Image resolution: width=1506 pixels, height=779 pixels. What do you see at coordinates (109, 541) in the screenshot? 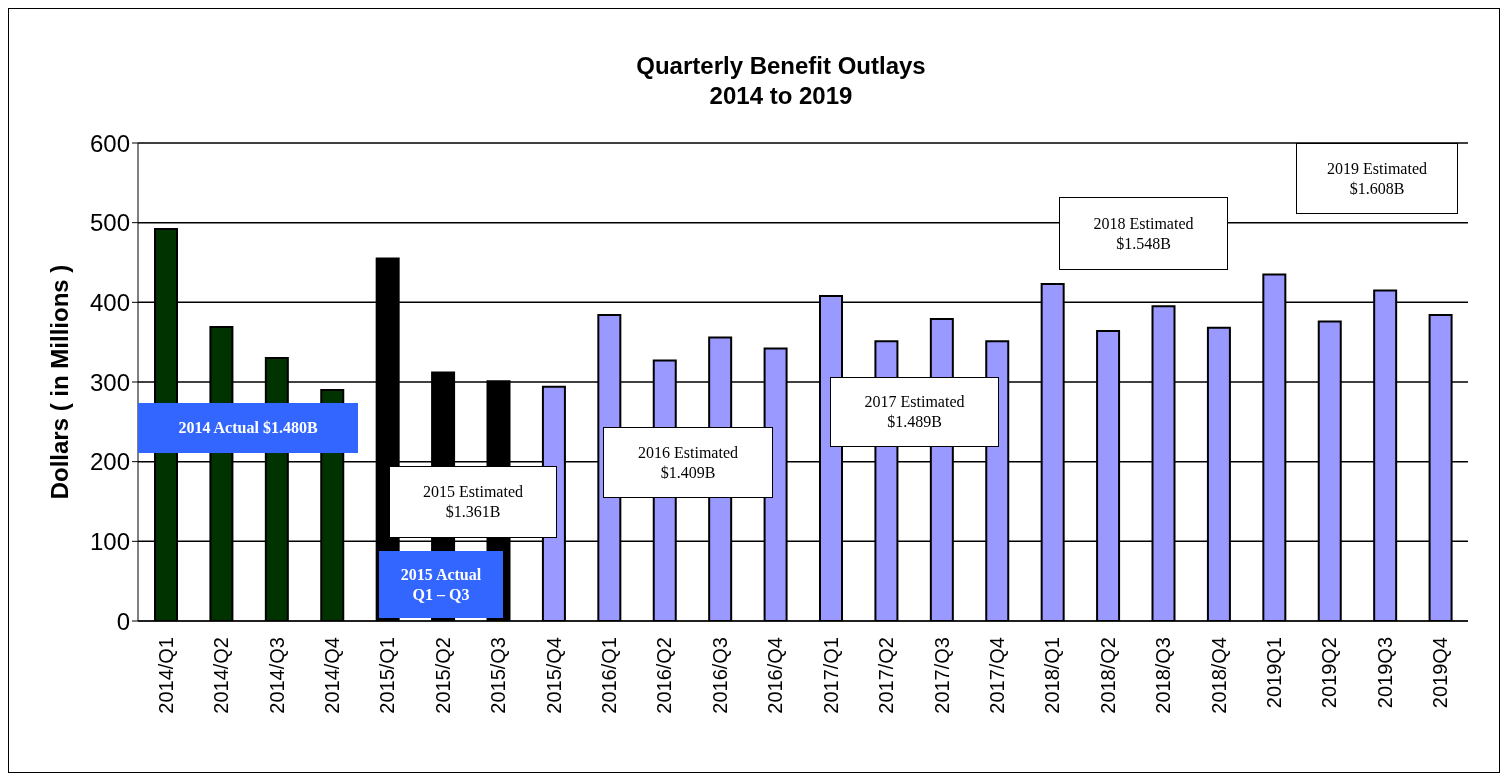
I see `y-tick-label: 100` at bounding box center [109, 541].